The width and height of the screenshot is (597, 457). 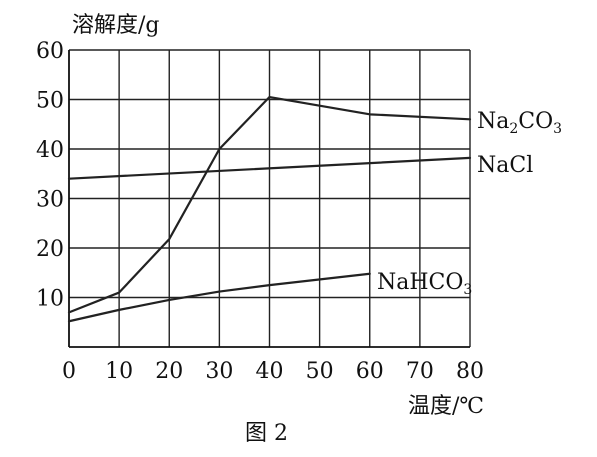 I want to click on x-tick-label: 30, so click(x=219, y=371).